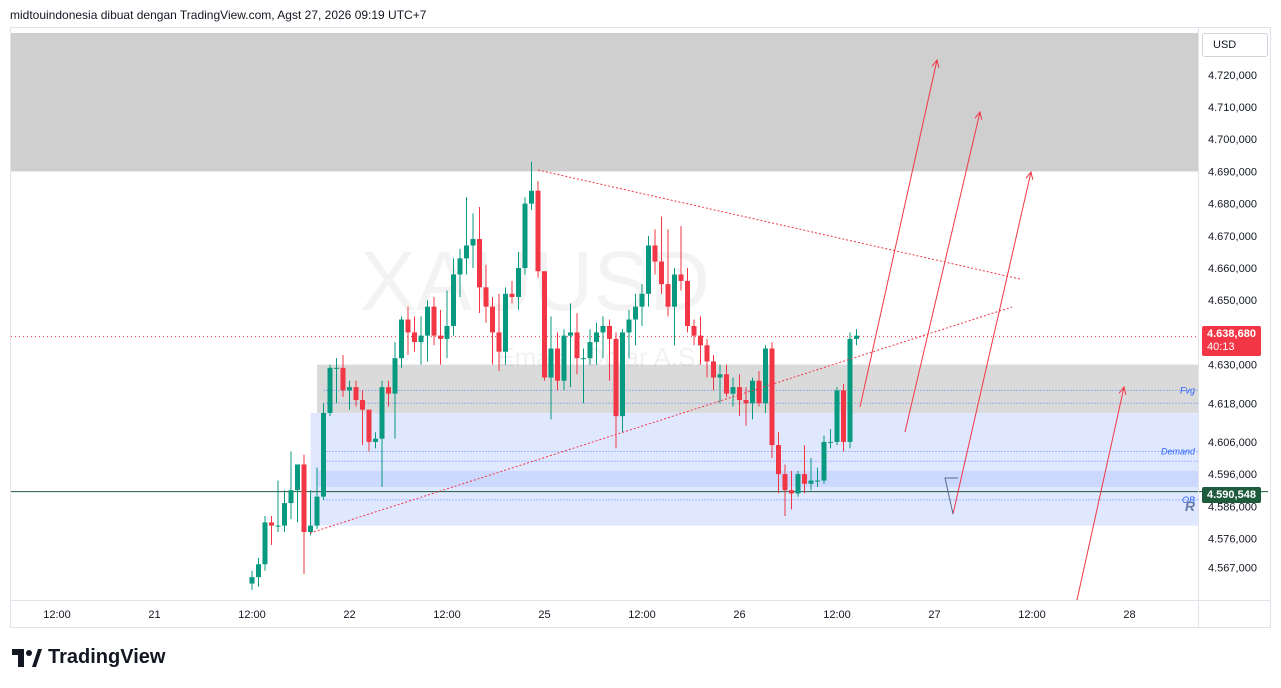  What do you see at coordinates (447, 615) in the screenshot?
I see `time-tick-label: 12:00` at bounding box center [447, 615].